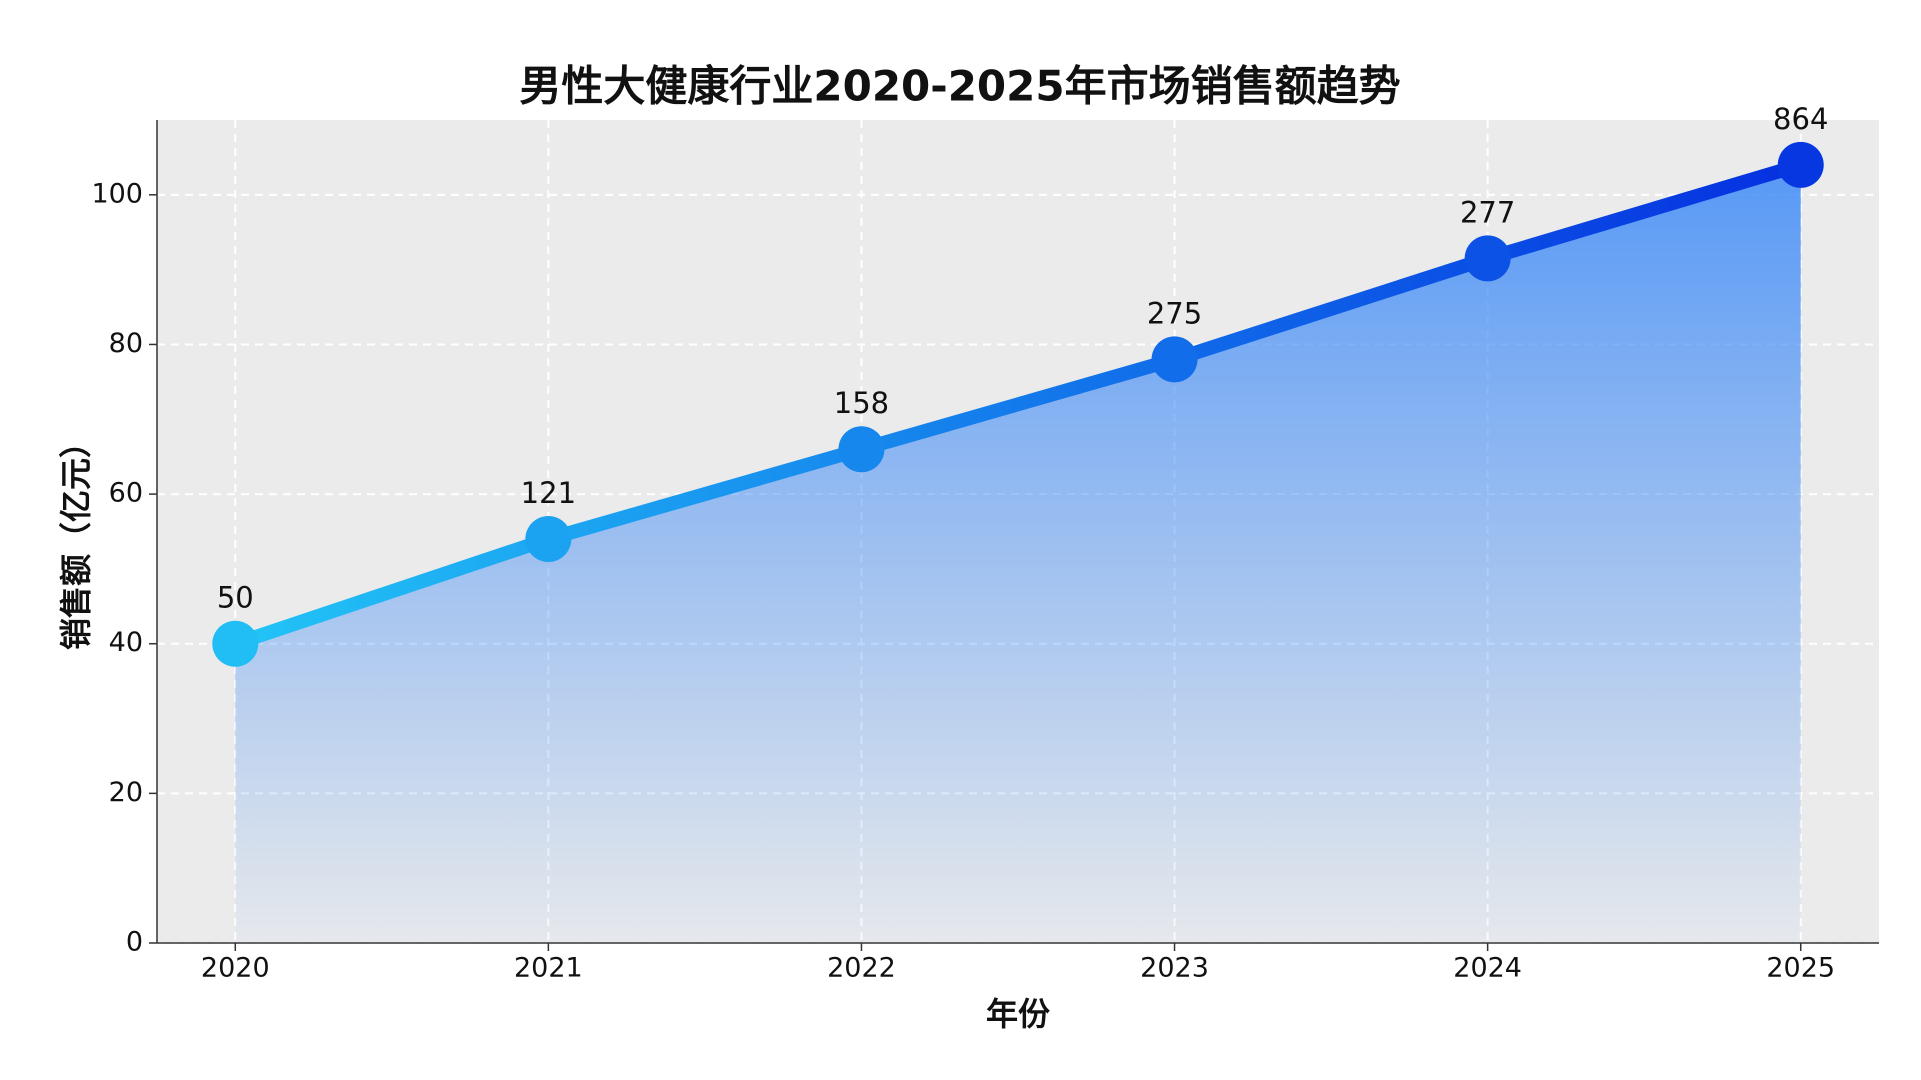  Describe the element at coordinates (235, 968) in the screenshot. I see `x-tick-label: 2020` at that location.